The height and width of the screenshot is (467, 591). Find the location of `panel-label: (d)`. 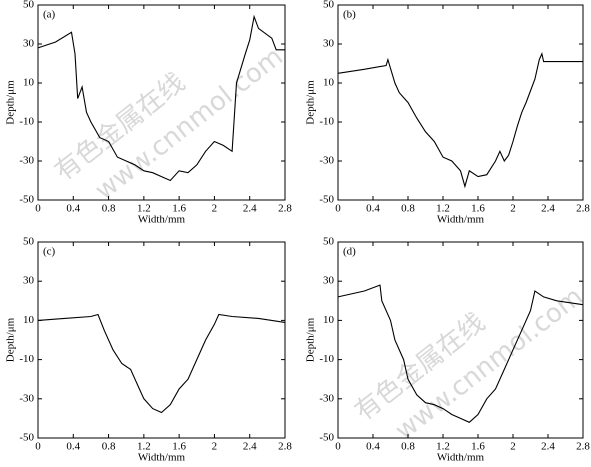

panel-label: (d) is located at coordinates (349, 252).